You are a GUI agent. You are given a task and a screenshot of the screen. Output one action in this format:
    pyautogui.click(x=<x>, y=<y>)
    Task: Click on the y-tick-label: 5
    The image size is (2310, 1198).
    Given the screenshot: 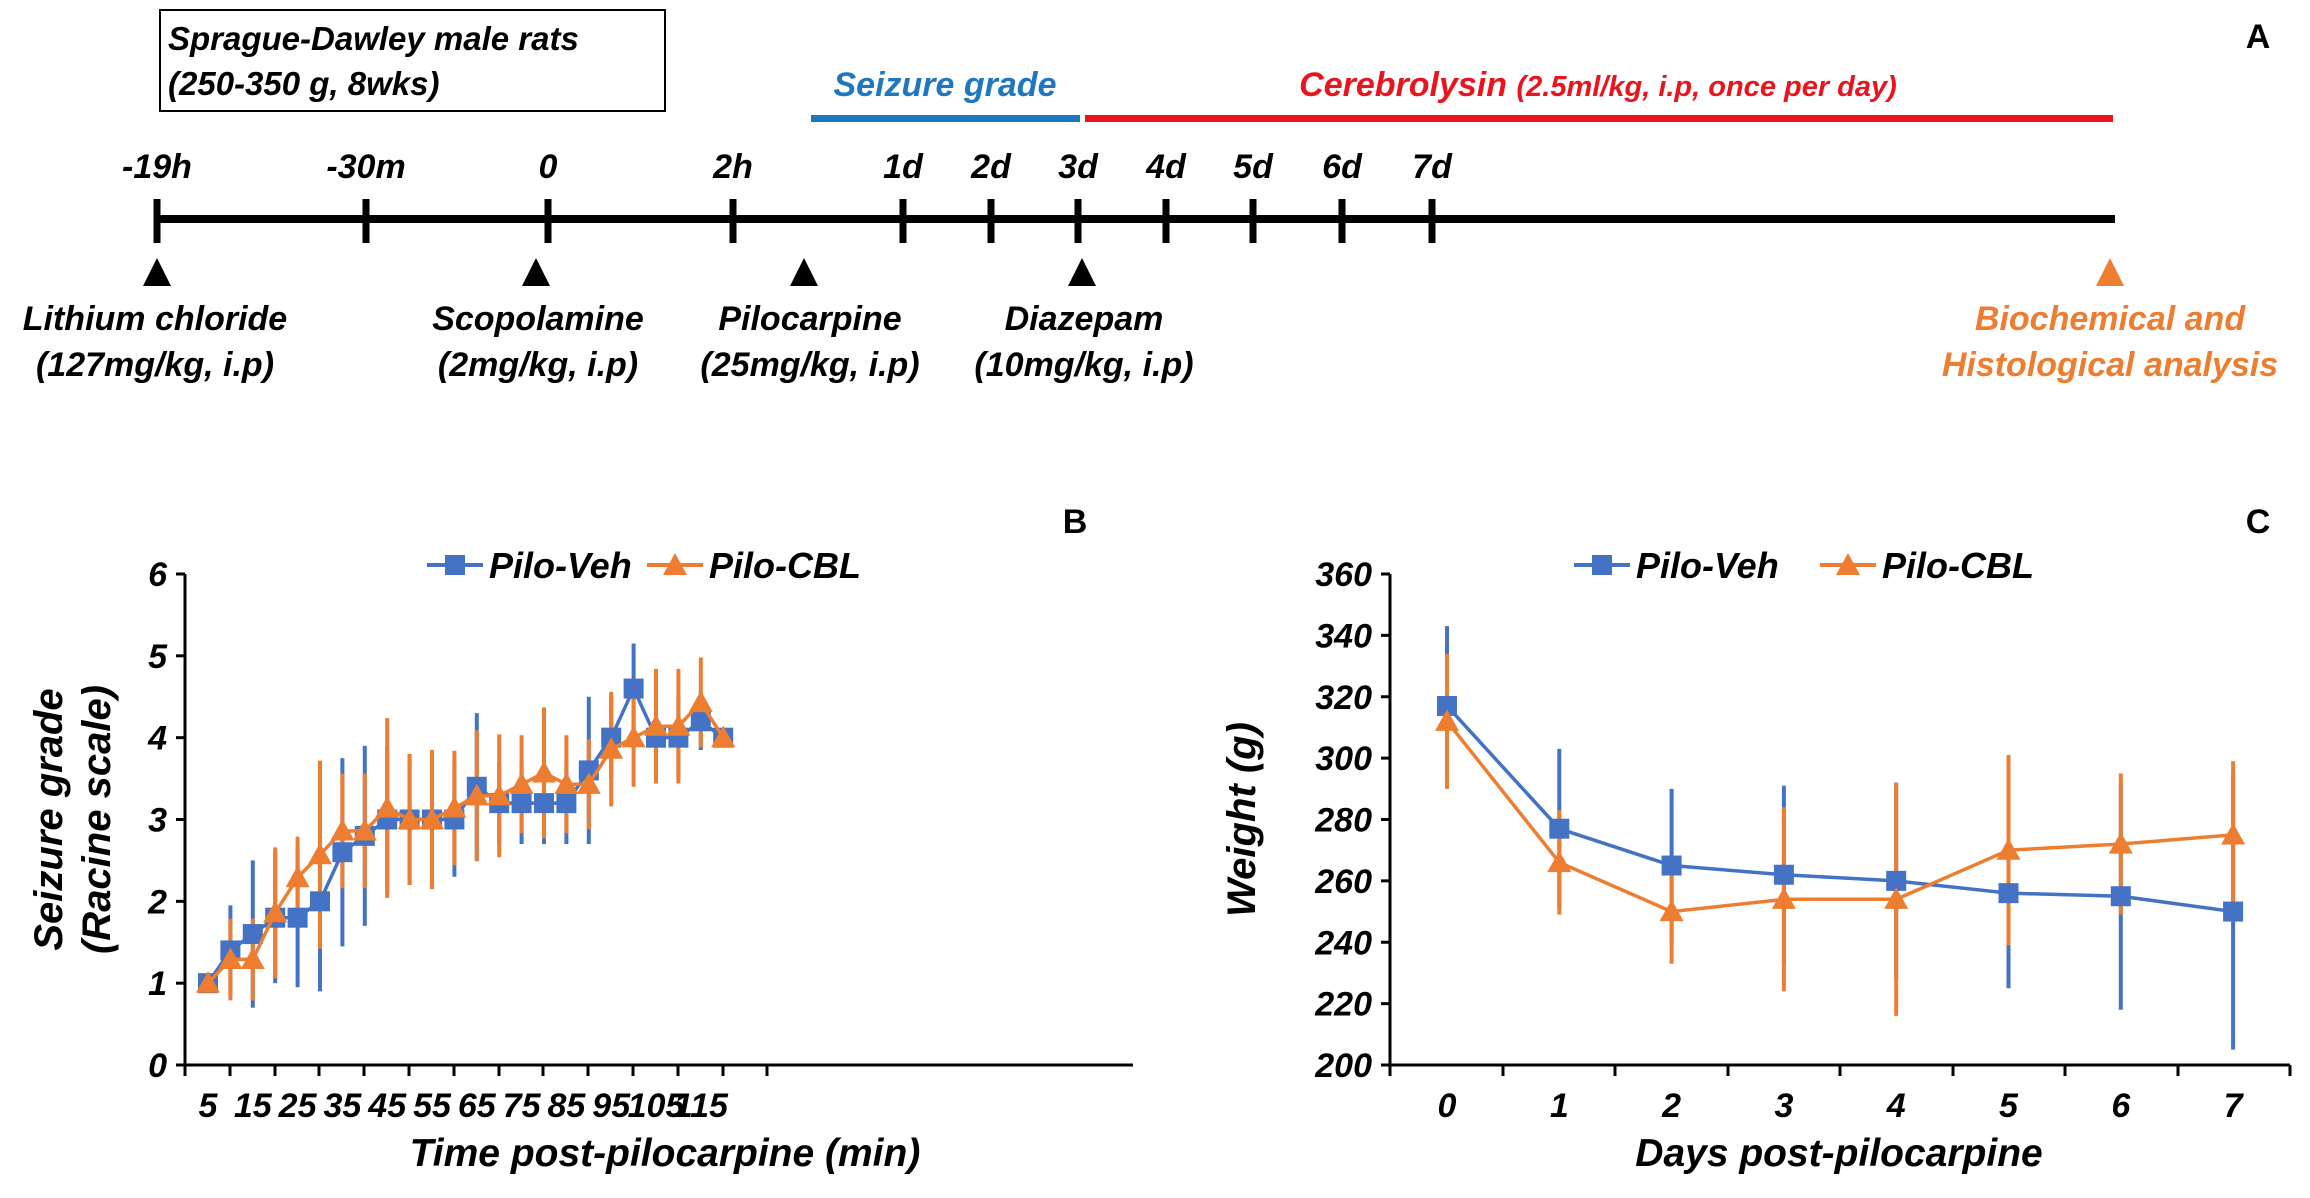 What is the action you would take?
    pyautogui.click(x=158, y=657)
    